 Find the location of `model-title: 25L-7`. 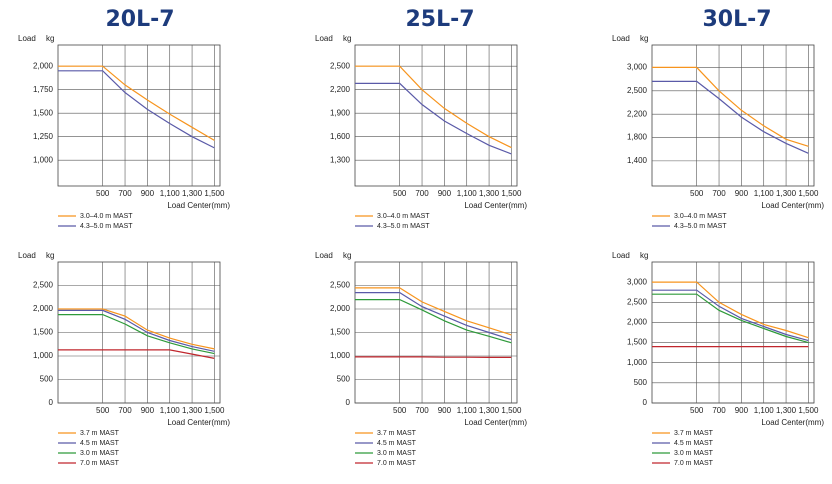

model-title: 25L-7 is located at coordinates (439, 19).